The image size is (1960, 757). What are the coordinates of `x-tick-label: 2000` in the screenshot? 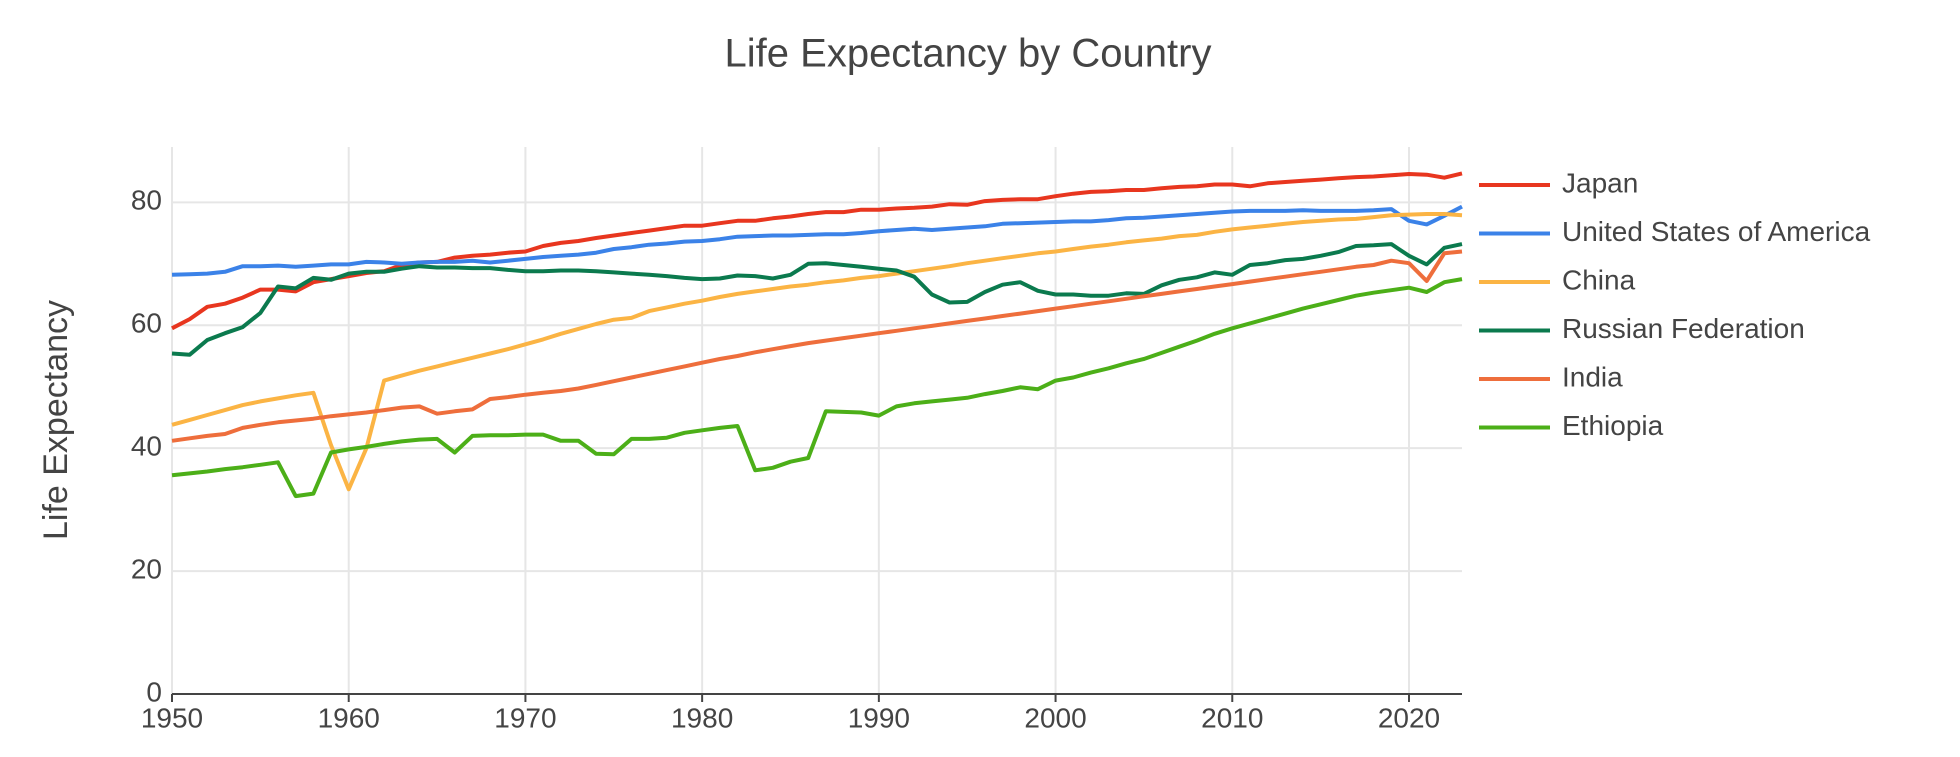 It's located at (1055, 717).